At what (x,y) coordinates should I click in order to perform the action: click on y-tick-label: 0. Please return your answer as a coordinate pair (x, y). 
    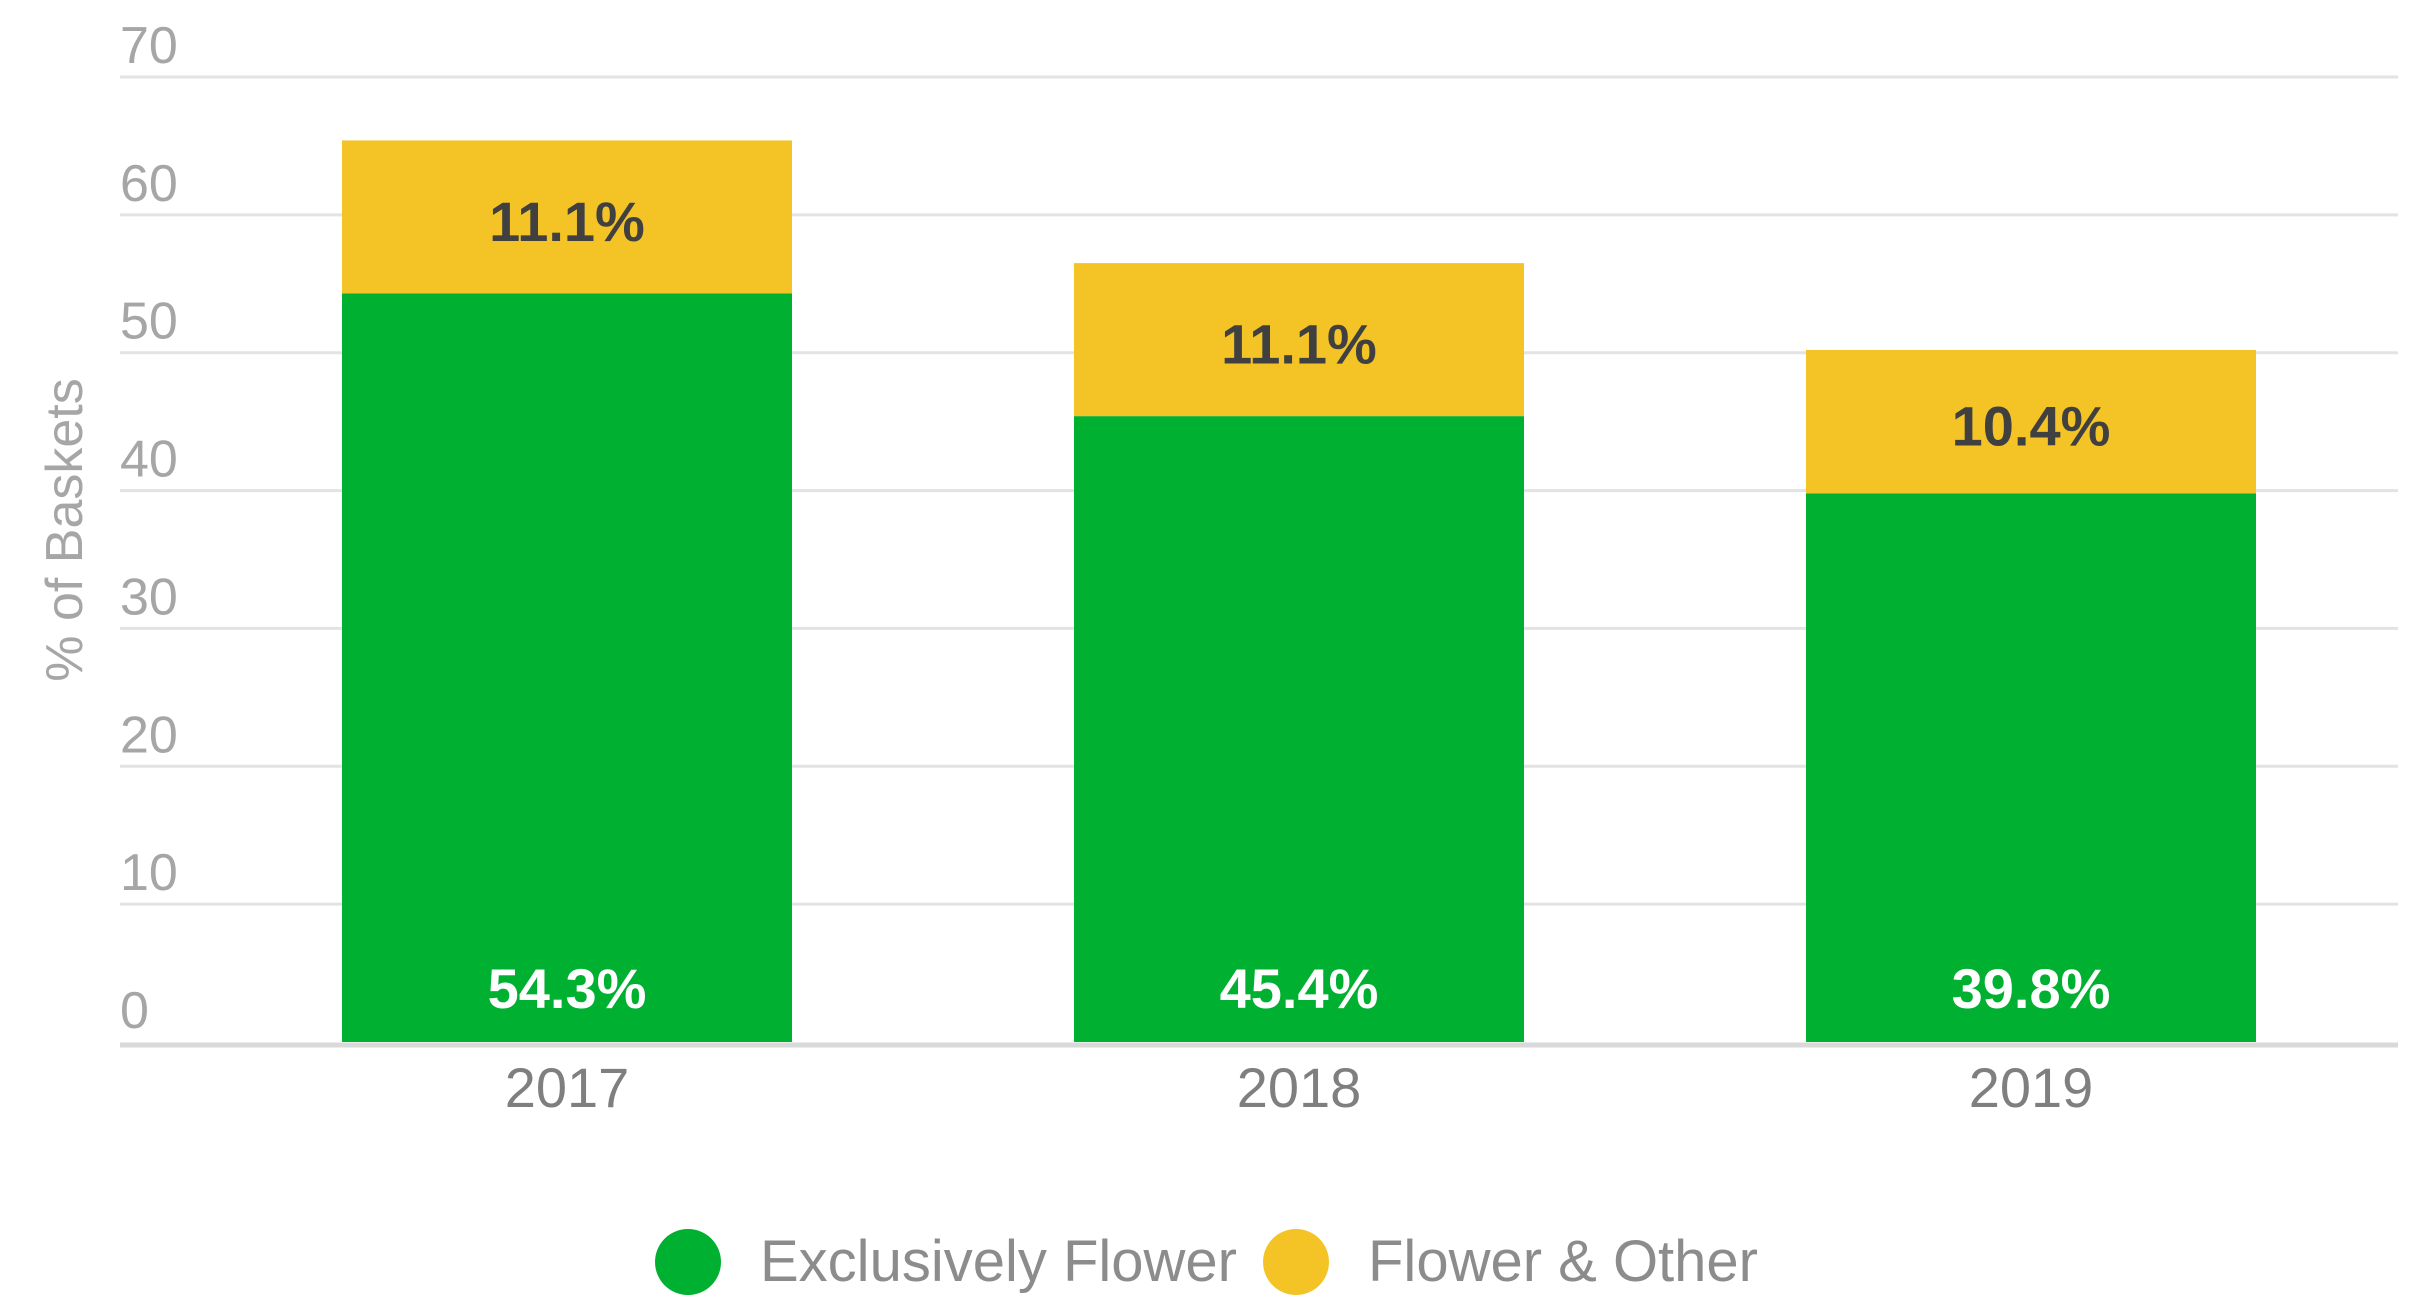
    Looking at the image, I should click on (134, 1011).